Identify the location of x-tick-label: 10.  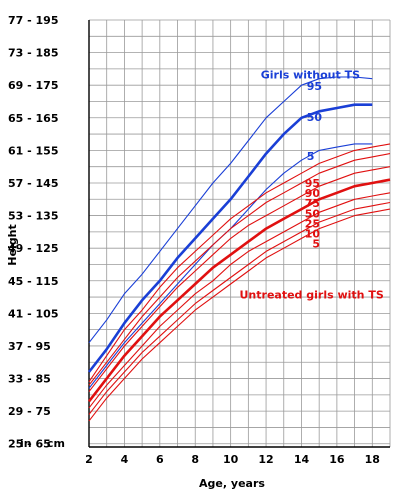
(231, 459).